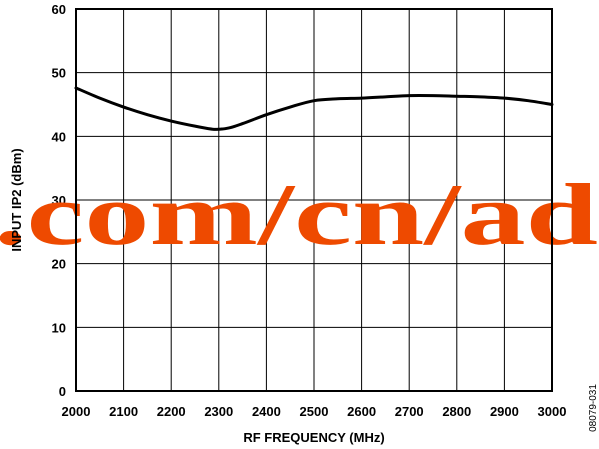  I want to click on y-tick-label: 50, so click(59, 73).